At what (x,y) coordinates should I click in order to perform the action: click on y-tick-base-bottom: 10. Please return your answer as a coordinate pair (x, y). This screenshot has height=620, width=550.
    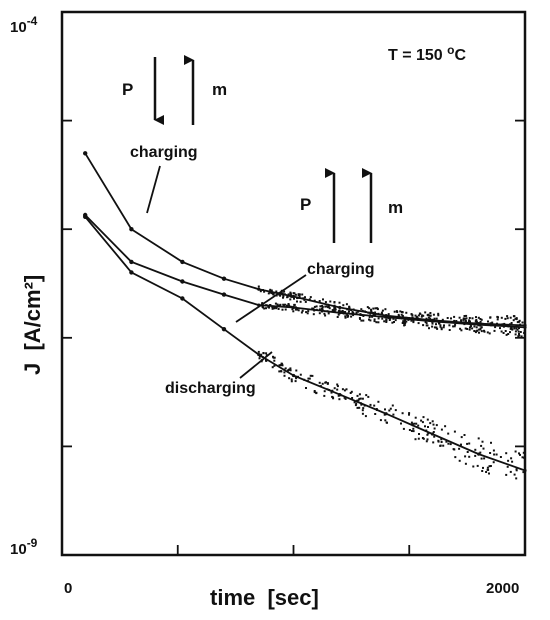
    Looking at the image, I should click on (18, 549).